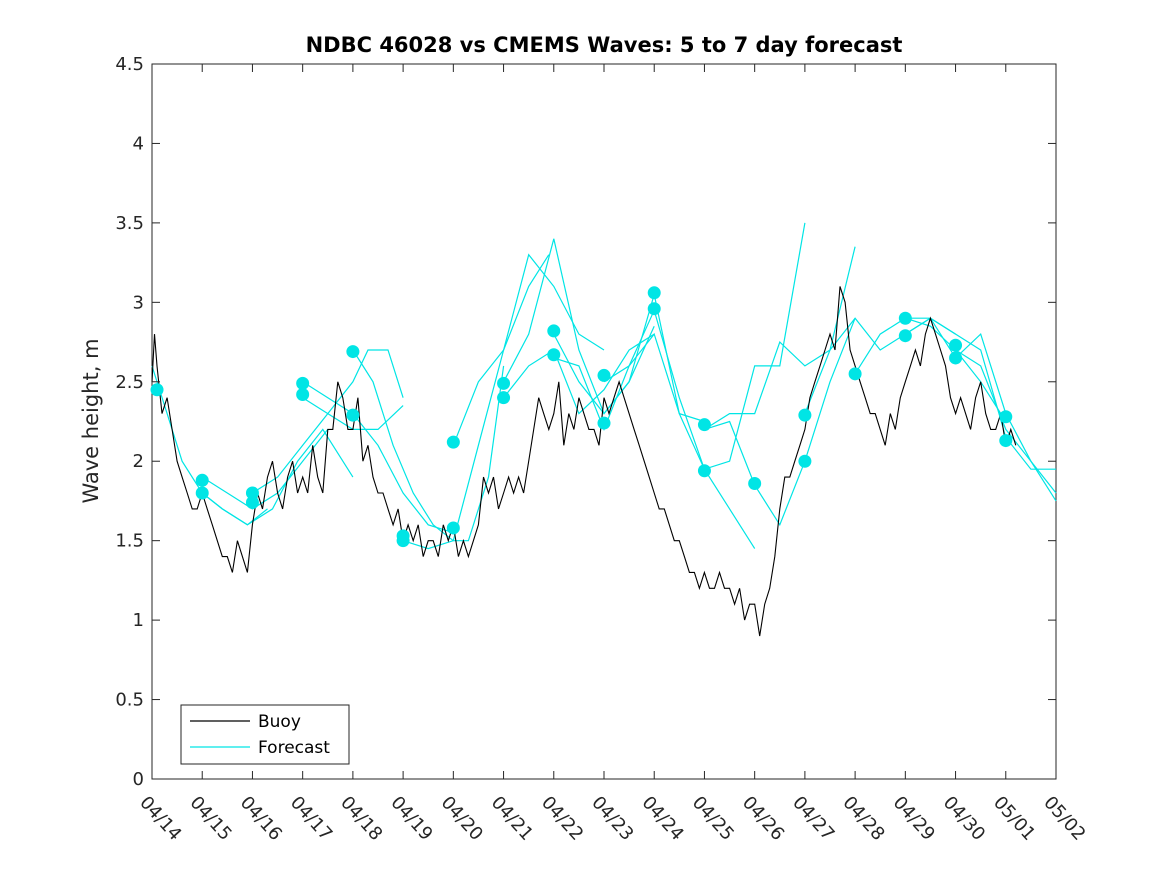  What do you see at coordinates (138, 302) in the screenshot?
I see `y-tick-label: 3` at bounding box center [138, 302].